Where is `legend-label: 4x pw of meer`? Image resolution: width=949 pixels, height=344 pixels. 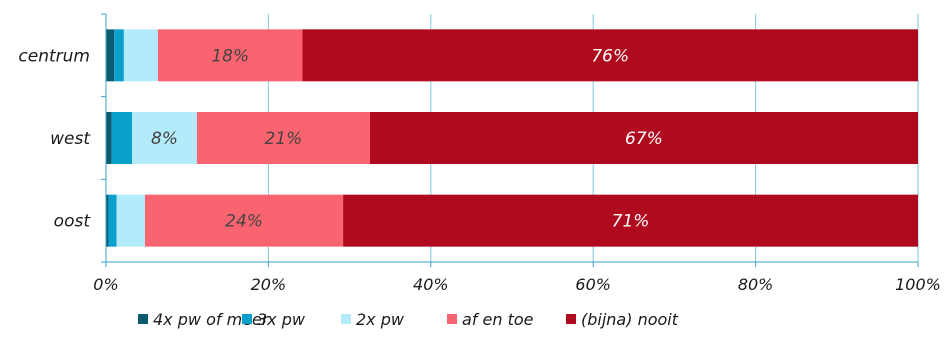 legend-label: 4x pw of meer is located at coordinates (211, 319).